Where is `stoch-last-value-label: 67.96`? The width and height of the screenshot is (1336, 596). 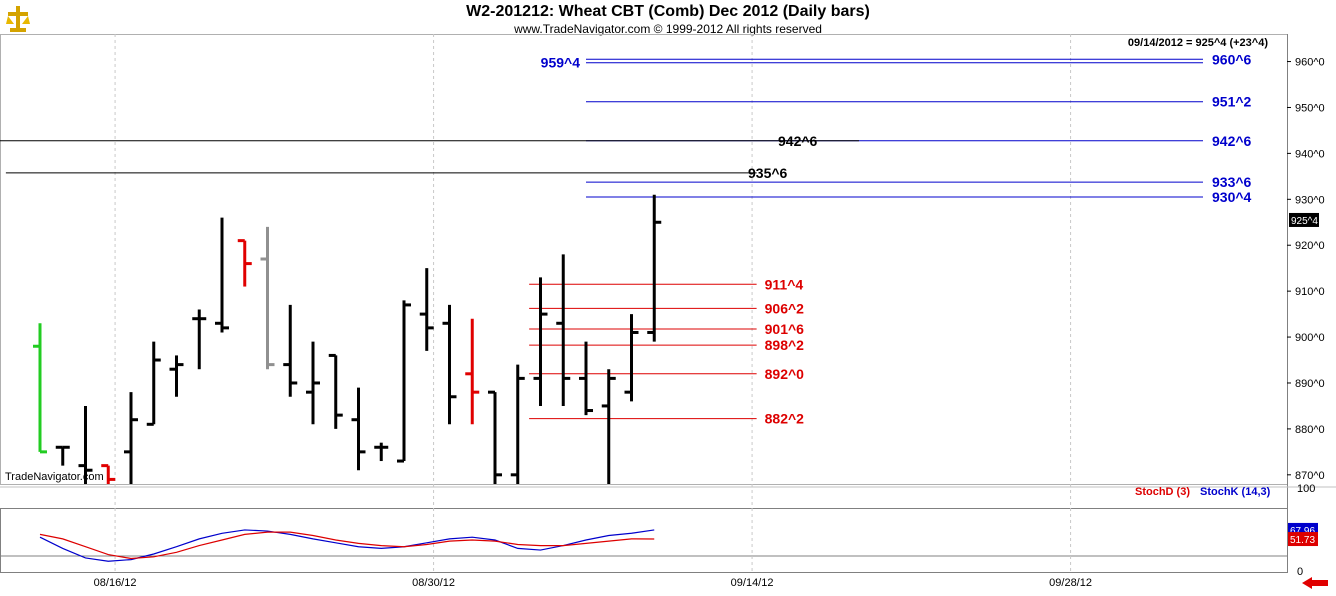 stoch-last-value-label: 67.96 is located at coordinates (1302, 531).